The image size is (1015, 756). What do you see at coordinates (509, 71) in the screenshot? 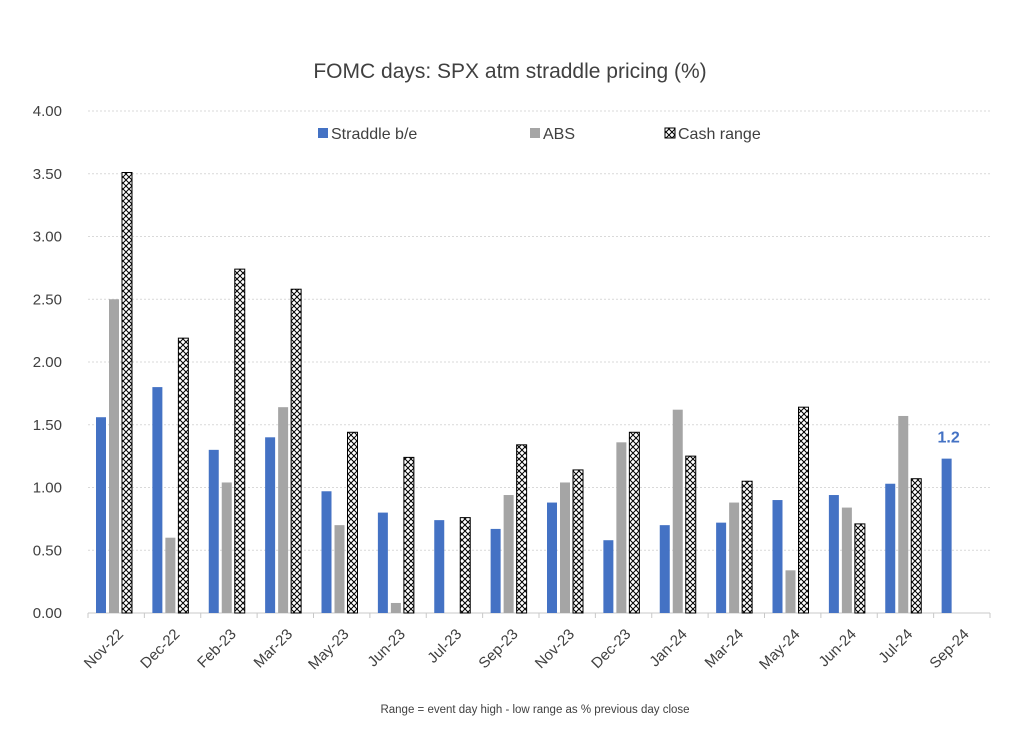
I see `chart-title: FOMC days: SPX atm straddle pricing (%)` at bounding box center [509, 71].